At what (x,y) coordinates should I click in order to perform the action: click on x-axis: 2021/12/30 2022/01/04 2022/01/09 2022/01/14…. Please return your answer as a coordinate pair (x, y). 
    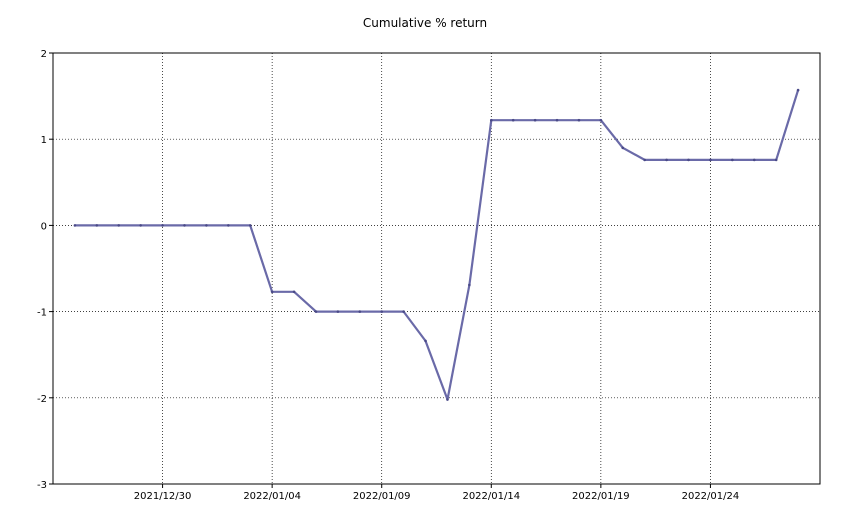
    Looking at the image, I should click on (436, 493).